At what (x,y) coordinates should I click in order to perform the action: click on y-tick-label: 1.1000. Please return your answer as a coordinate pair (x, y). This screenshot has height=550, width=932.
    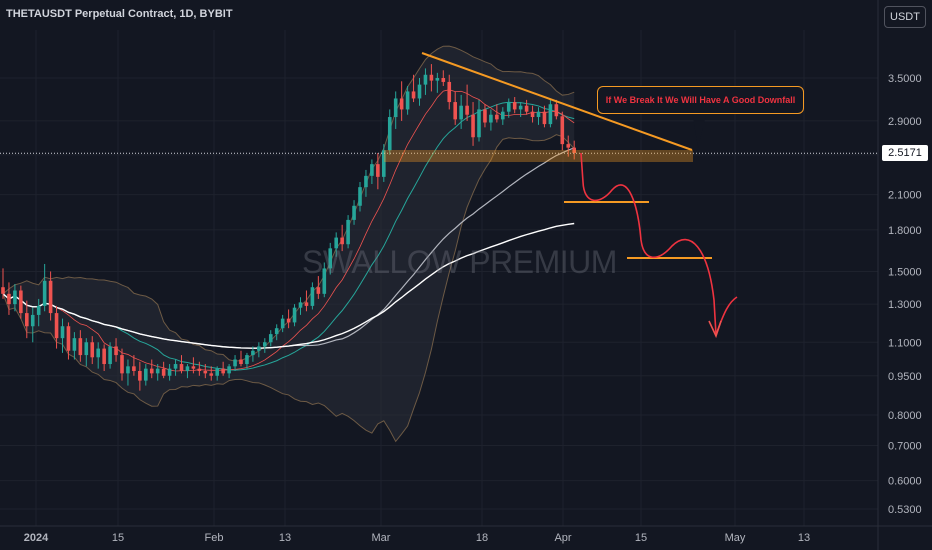
    Looking at the image, I should click on (905, 343).